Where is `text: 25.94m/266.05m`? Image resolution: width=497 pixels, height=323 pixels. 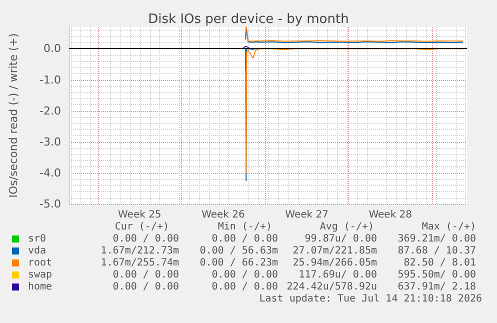
text: 25.94m/266.05m is located at coordinates (335, 263).